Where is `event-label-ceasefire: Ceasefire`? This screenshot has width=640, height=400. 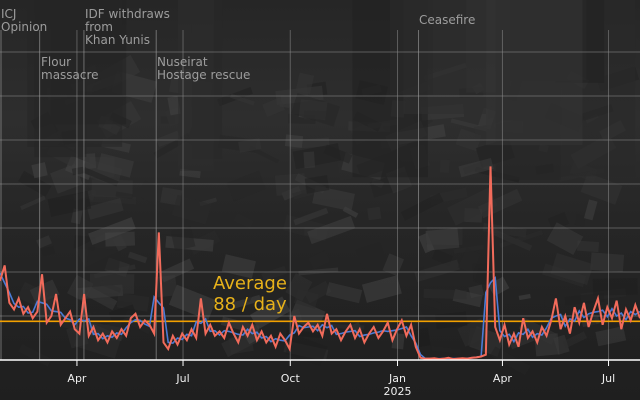 event-label-ceasefire: Ceasefire is located at coordinates (447, 20).